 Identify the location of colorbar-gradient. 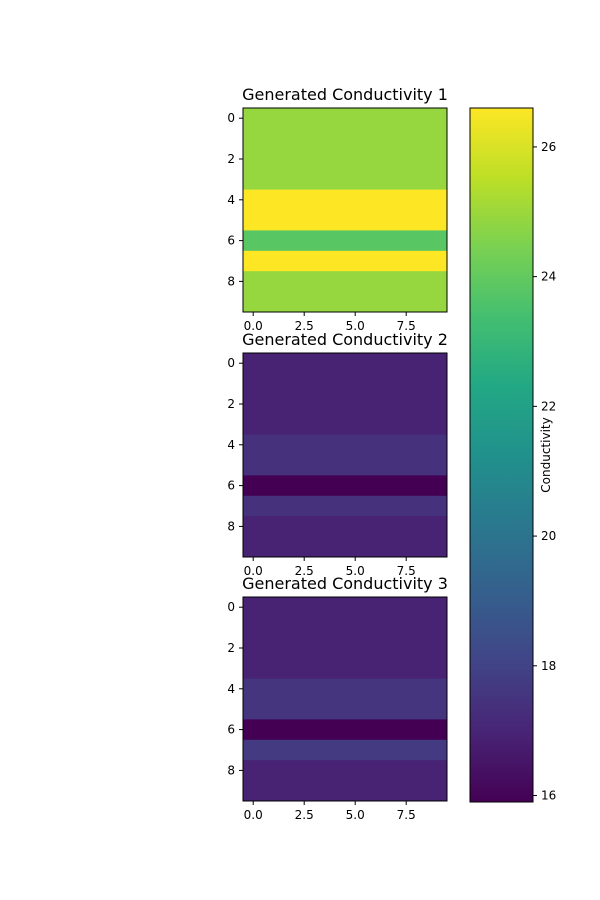
(501, 455).